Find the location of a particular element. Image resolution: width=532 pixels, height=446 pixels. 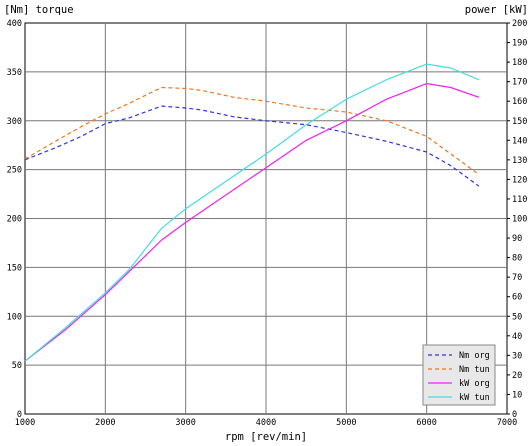

y-axis-left: 0 50 100 150 200 250 300 350 400 is located at coordinates (14, 219).